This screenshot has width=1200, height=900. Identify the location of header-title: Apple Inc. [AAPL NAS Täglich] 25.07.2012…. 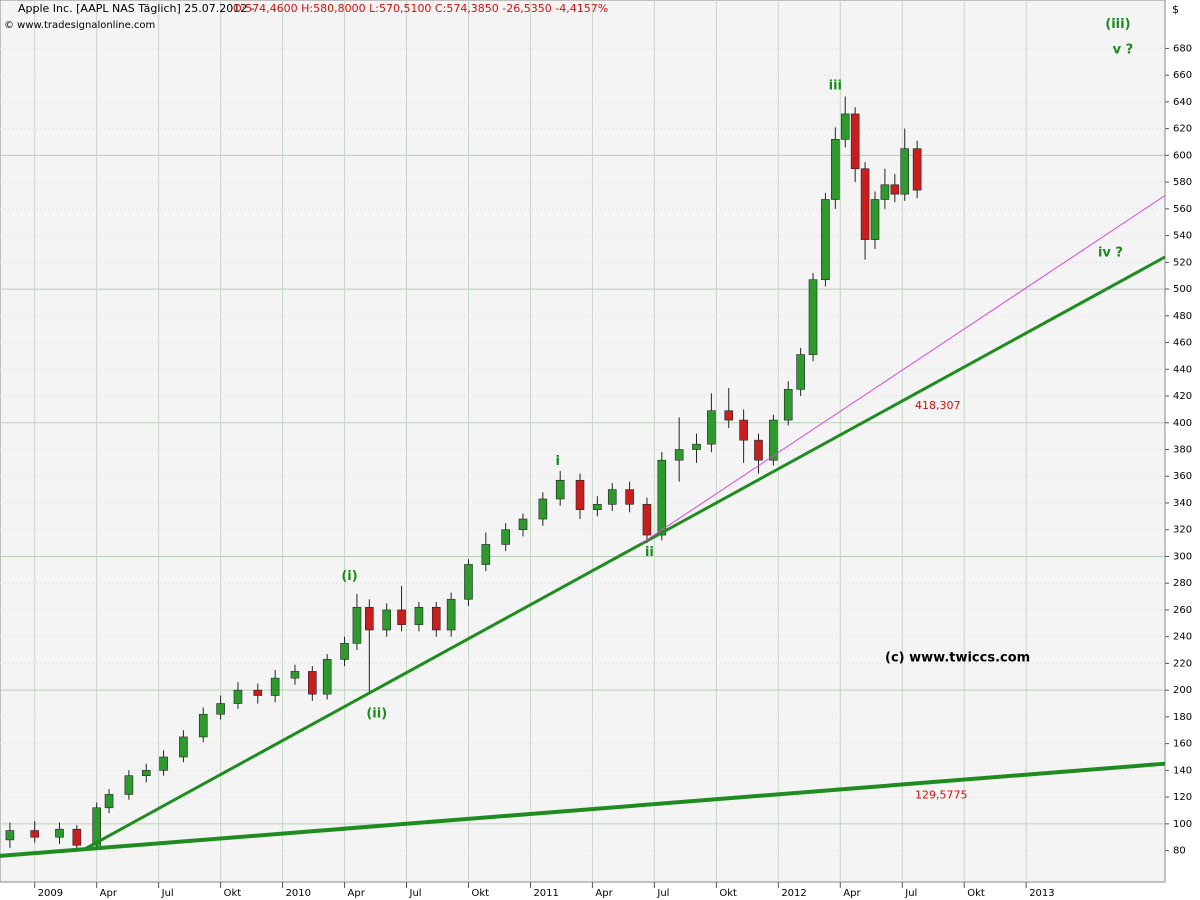
(136, 8).